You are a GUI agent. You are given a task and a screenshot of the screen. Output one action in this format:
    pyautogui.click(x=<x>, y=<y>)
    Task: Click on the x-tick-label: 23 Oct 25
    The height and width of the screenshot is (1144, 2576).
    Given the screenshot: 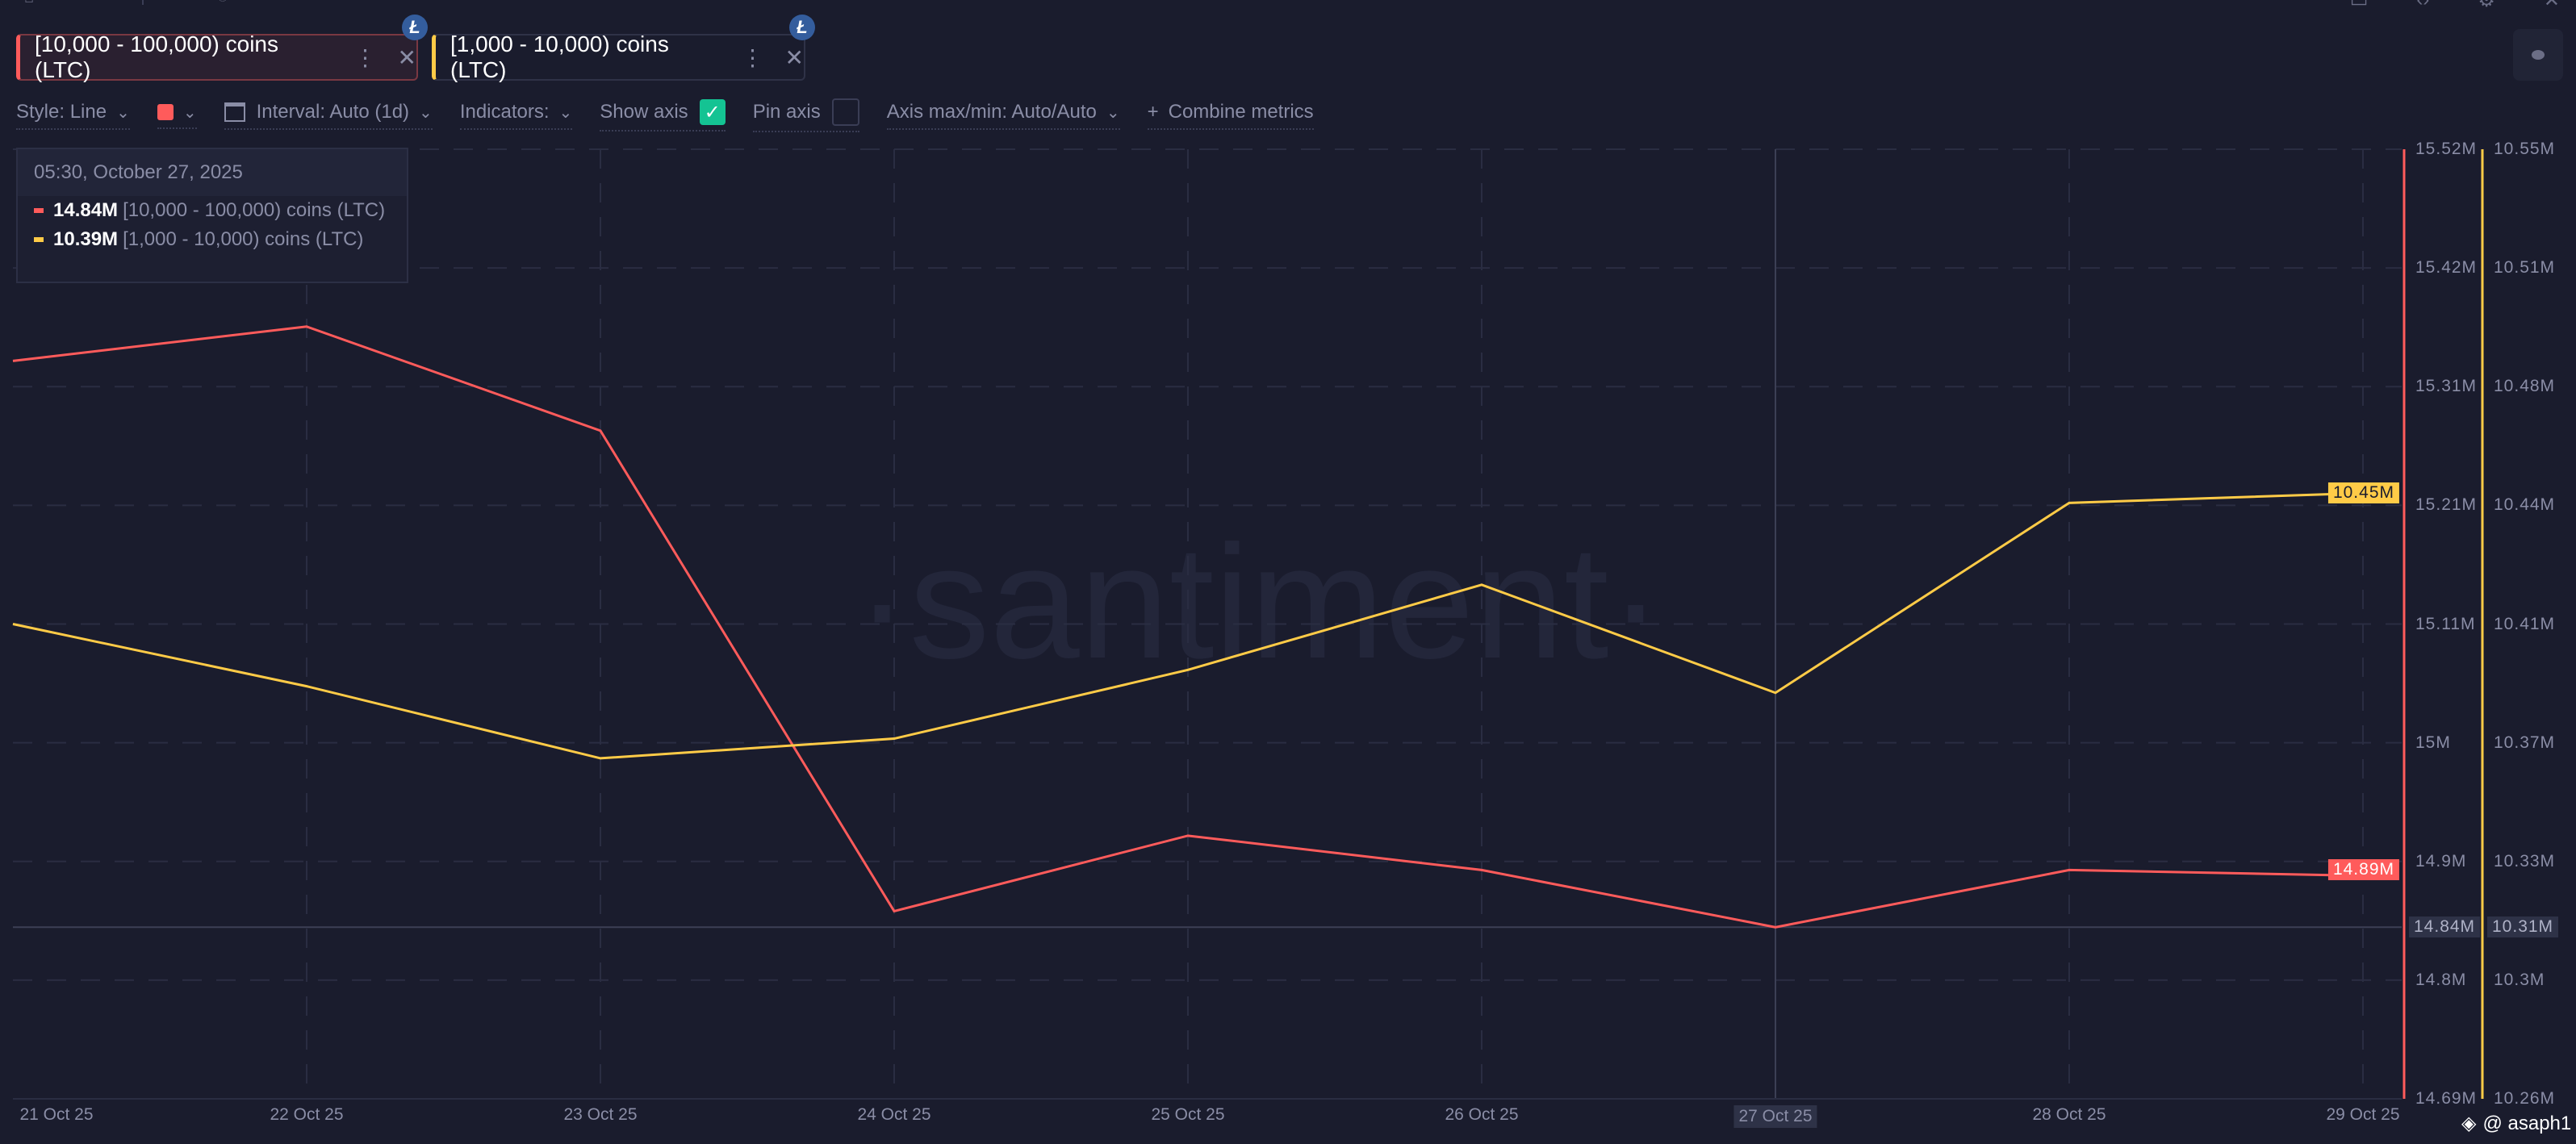 What is the action you would take?
    pyautogui.click(x=600, y=1114)
    